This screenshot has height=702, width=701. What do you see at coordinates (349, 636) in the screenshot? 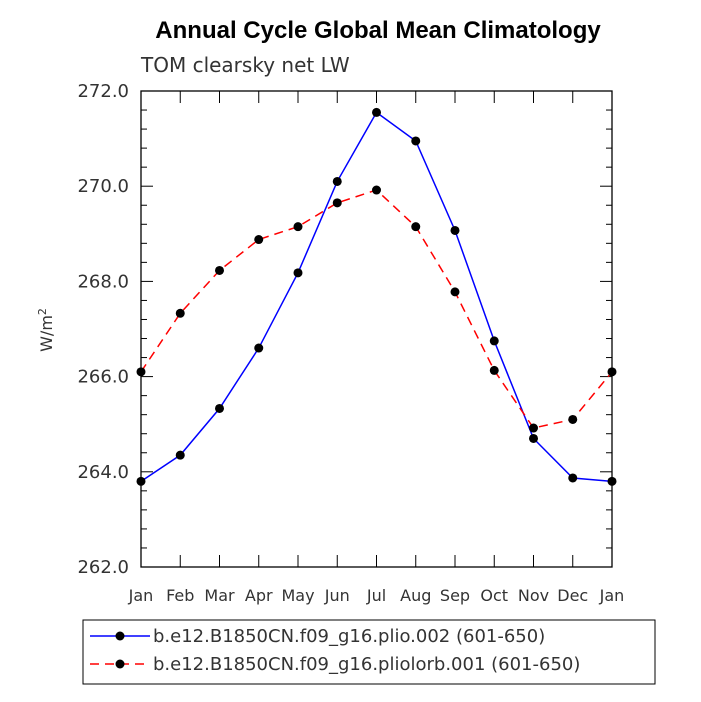
I see `legend-label-1: b.e12.B1850CN.f09_g16.plio.002 (601-650)` at bounding box center [349, 636].